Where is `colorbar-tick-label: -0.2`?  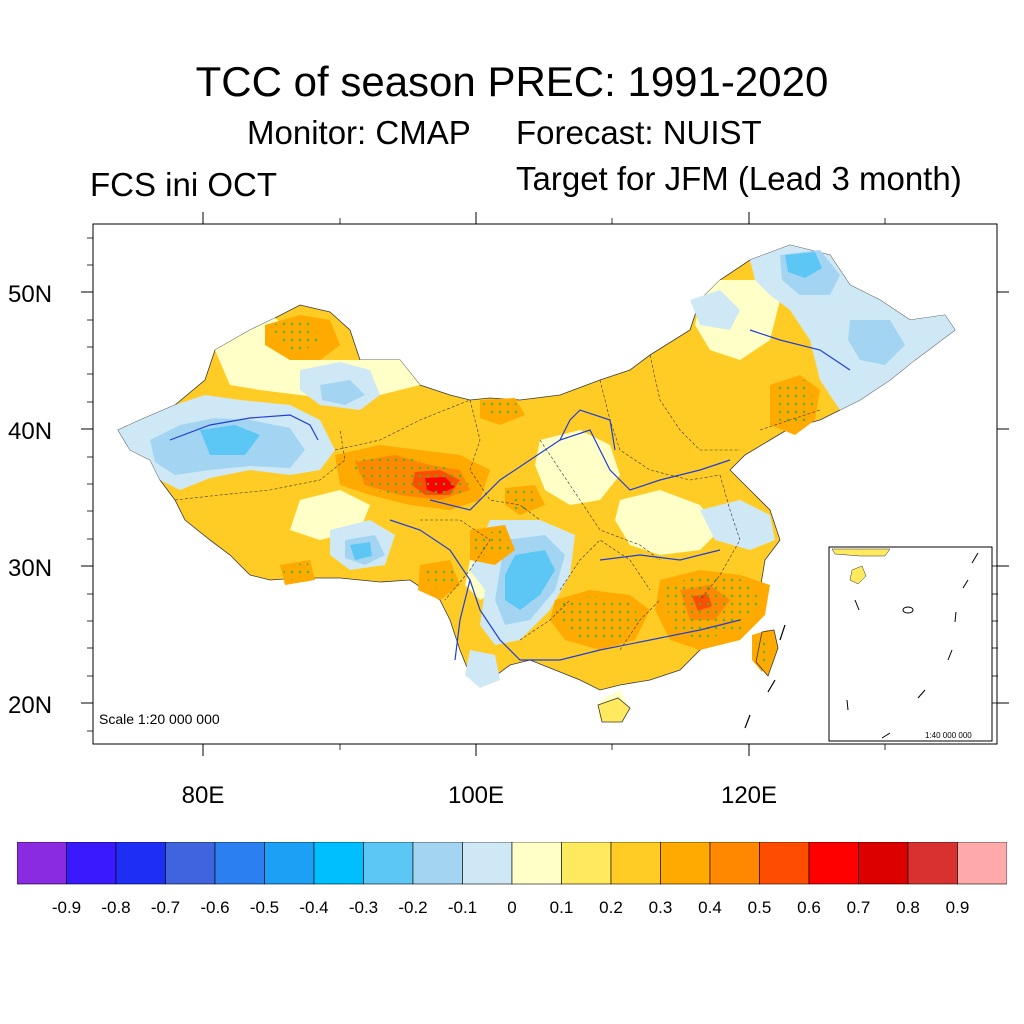 colorbar-tick-label: -0.2 is located at coordinates (413, 907).